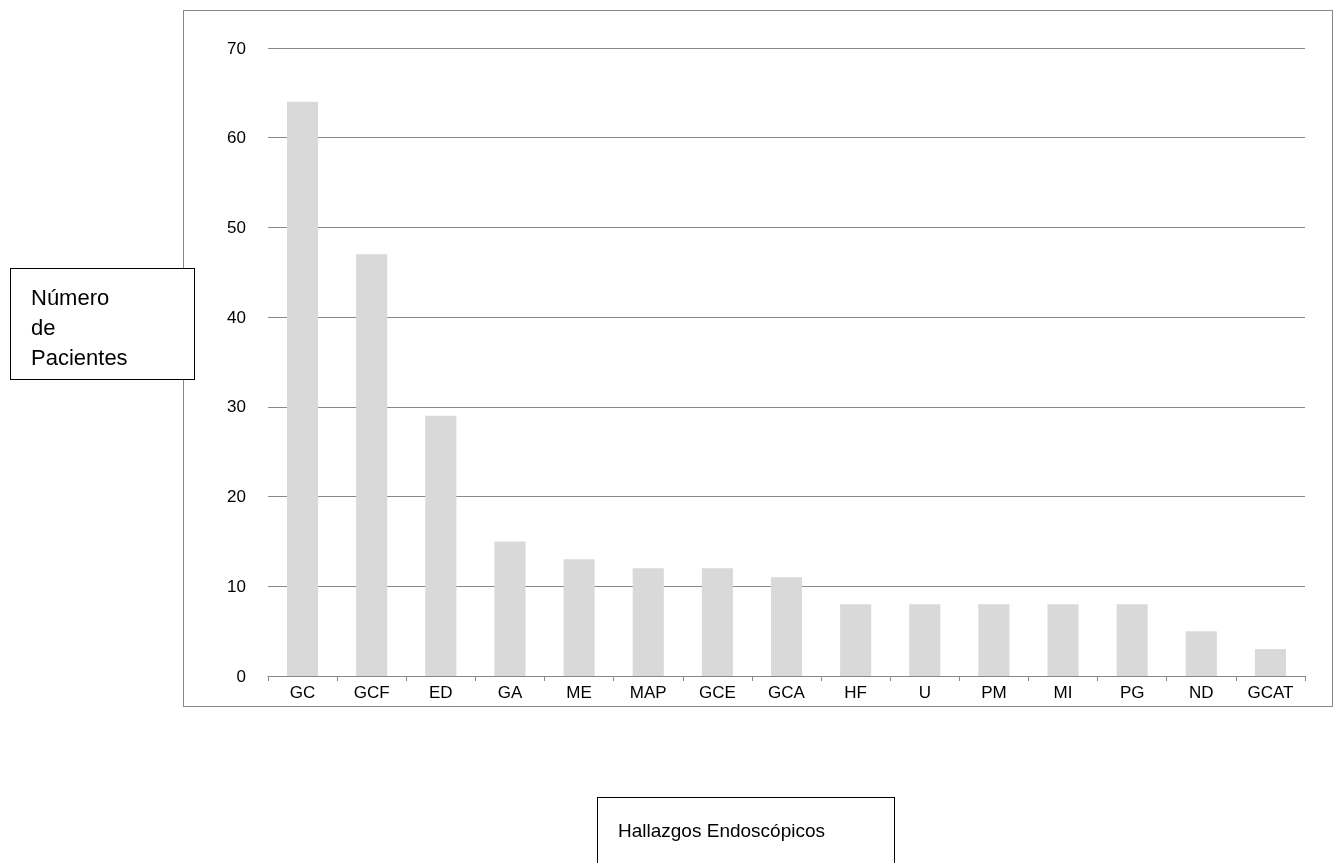 Image resolution: width=1334 pixels, height=863 pixels. What do you see at coordinates (855, 692) in the screenshot?
I see `x-tick-label: HF` at bounding box center [855, 692].